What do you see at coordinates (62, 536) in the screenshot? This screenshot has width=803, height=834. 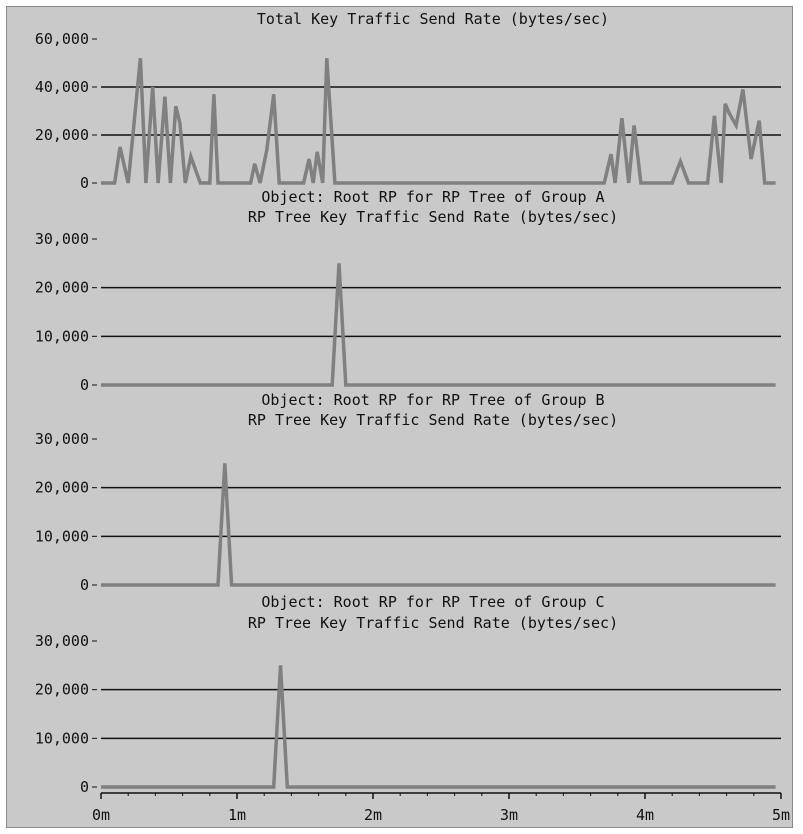 I see `chart-3-y-tick-label: 10,000` at bounding box center [62, 536].